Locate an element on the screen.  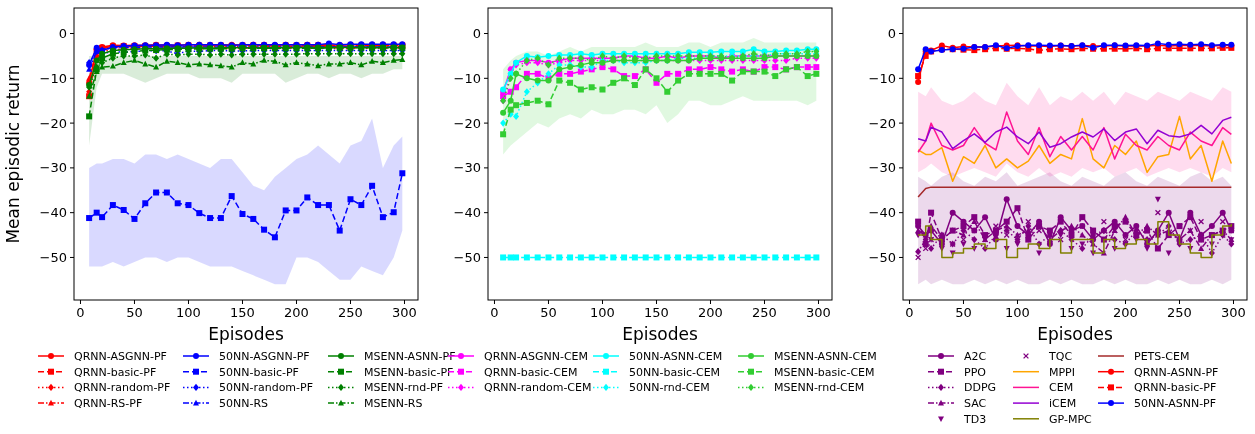
legend-label: QRNN-RS-PF is located at coordinates (108, 404).